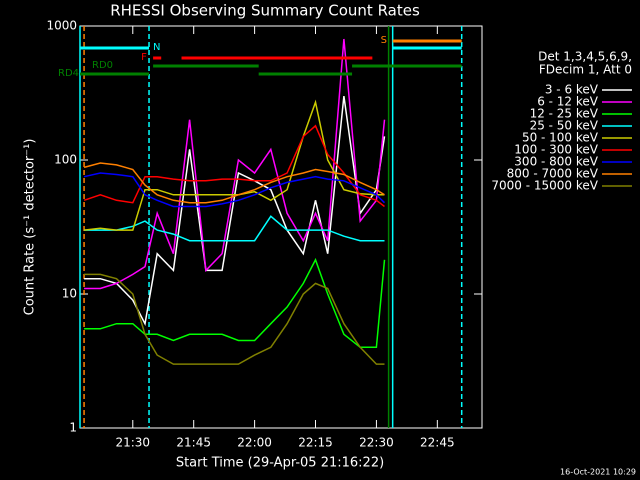 Image resolution: width=640 pixels, height=480 pixels. Describe the element at coordinates (598, 472) in the screenshot. I see `footer: 16-Oct-2021 10:29` at that location.